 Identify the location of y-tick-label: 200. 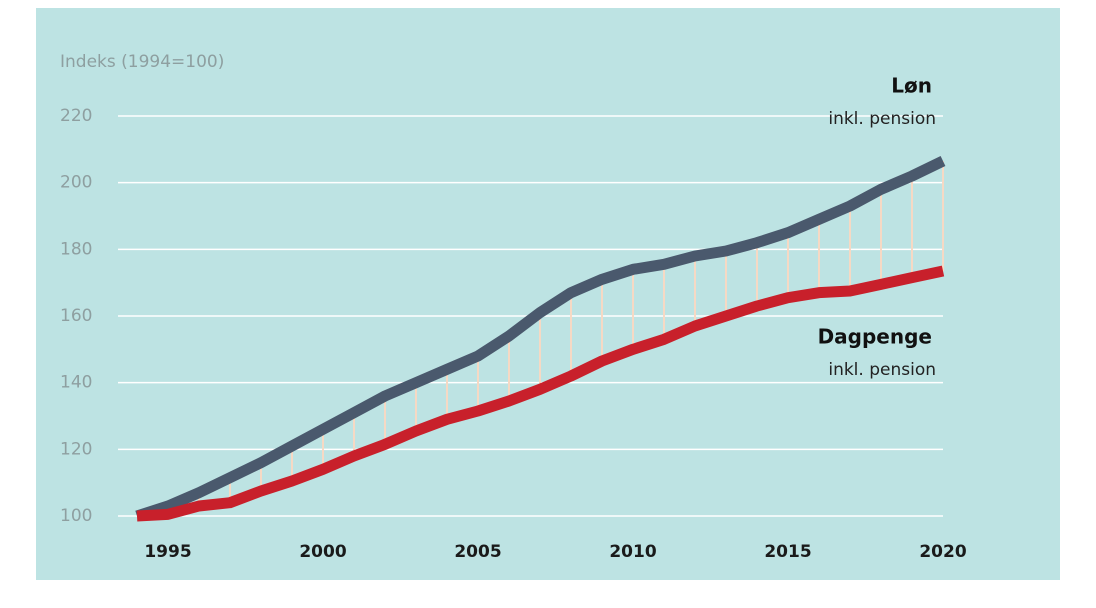
(76, 183).